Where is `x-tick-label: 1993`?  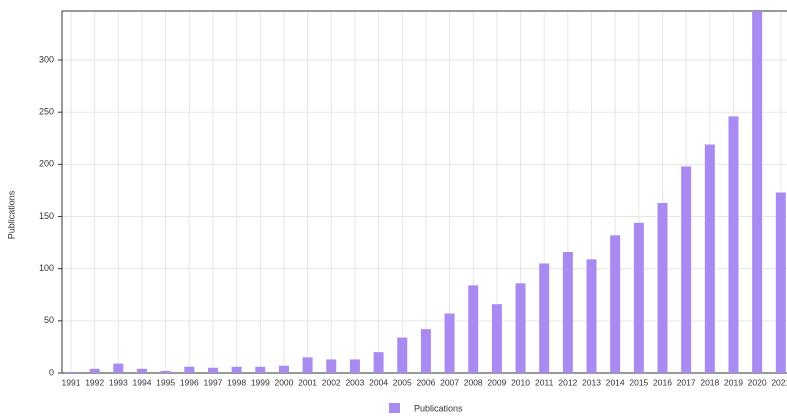
x-tick-label: 1993 is located at coordinates (118, 382).